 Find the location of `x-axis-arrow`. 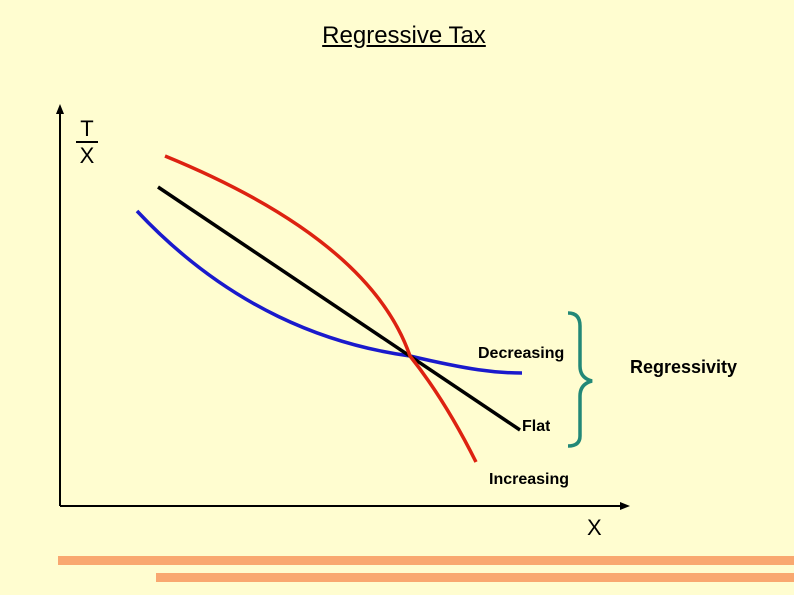

x-axis-arrow is located at coordinates (625, 506).